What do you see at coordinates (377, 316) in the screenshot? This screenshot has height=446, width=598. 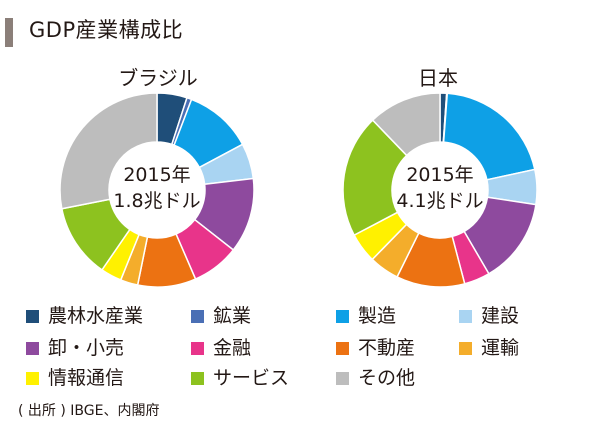 I see `legend-label: 製造` at bounding box center [377, 316].